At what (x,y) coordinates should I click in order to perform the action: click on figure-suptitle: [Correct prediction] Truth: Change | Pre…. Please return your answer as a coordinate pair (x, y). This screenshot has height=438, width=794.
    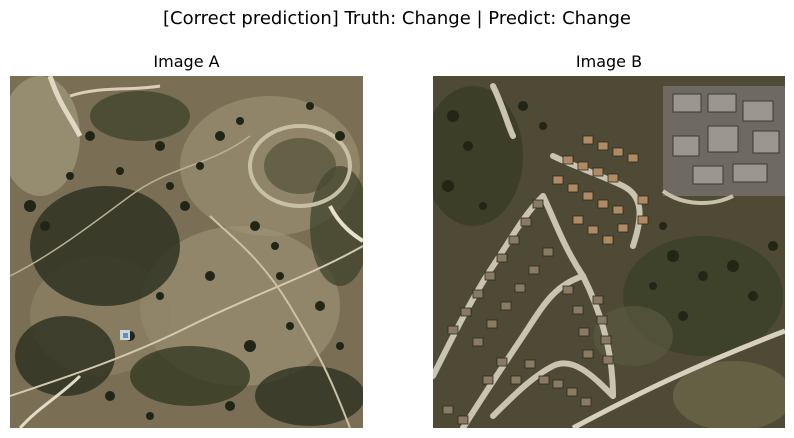
    Looking at the image, I should click on (397, 18).